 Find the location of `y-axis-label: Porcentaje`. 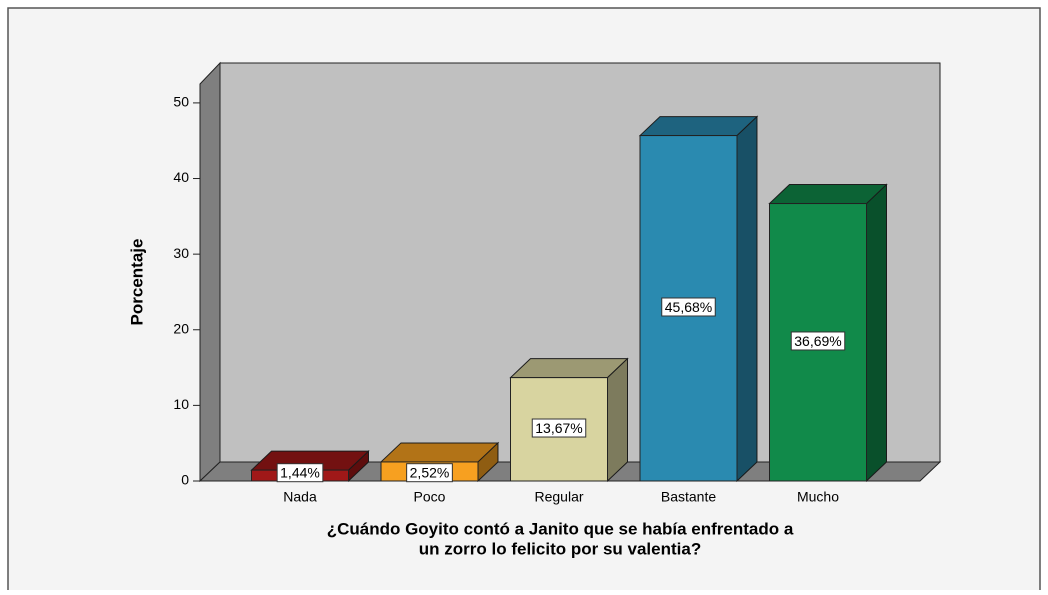

y-axis-label: Porcentaje is located at coordinates (136, 282).